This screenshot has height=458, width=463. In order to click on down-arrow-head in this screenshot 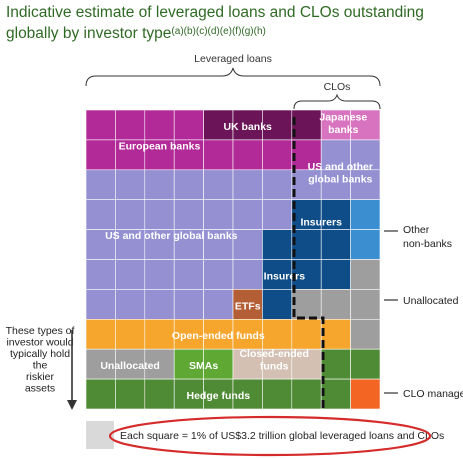, I will do `click(72, 405)`.